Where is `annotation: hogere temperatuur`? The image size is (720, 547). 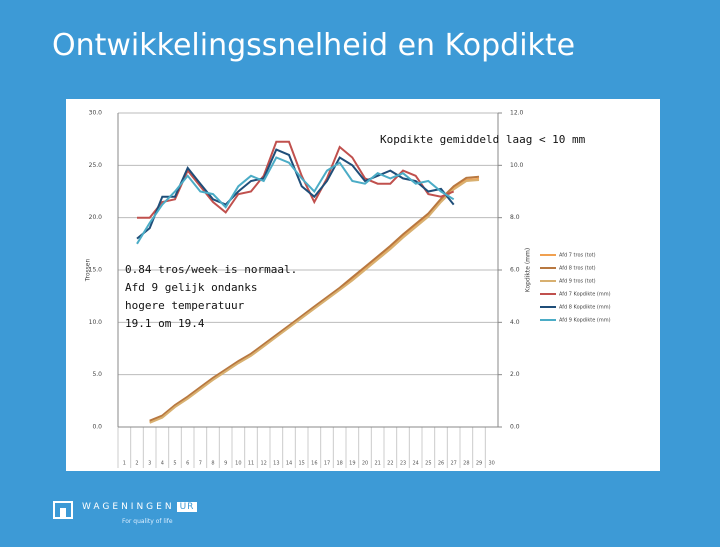
annotation: hogere temperatuur is located at coordinates (185, 305).